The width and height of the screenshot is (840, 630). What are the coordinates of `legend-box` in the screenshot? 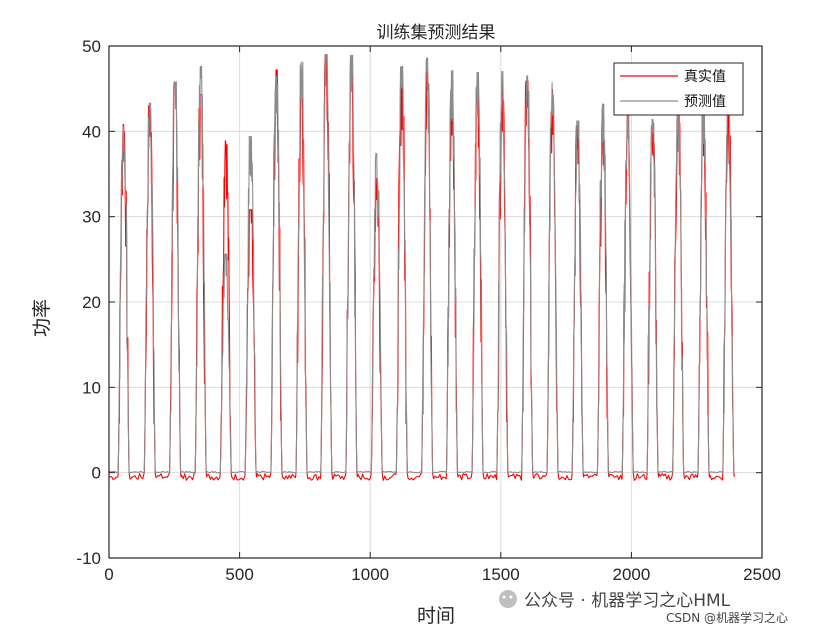 It's located at (678, 89).